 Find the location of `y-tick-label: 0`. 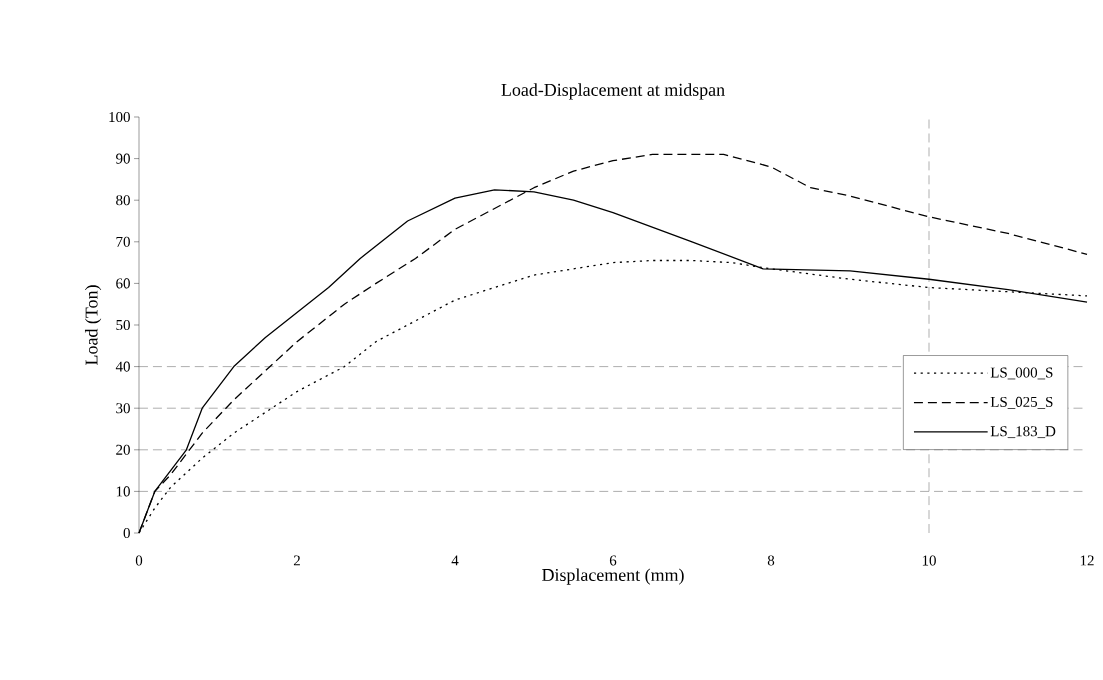

y-tick-label: 0 is located at coordinates (126, 533).